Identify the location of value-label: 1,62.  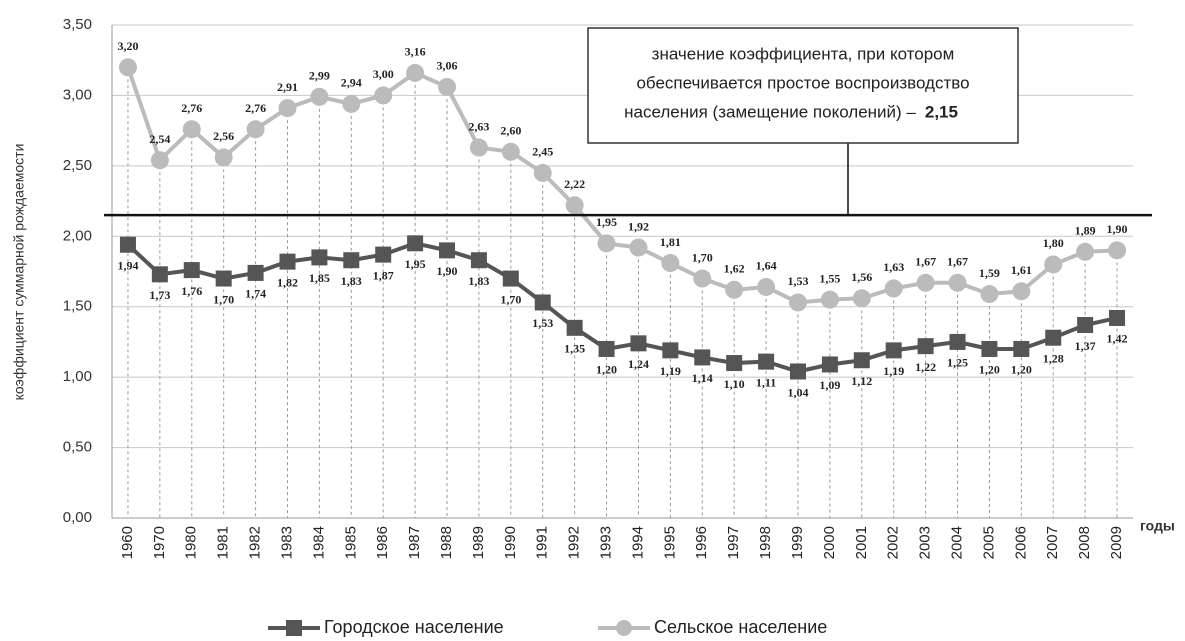
(734, 269).